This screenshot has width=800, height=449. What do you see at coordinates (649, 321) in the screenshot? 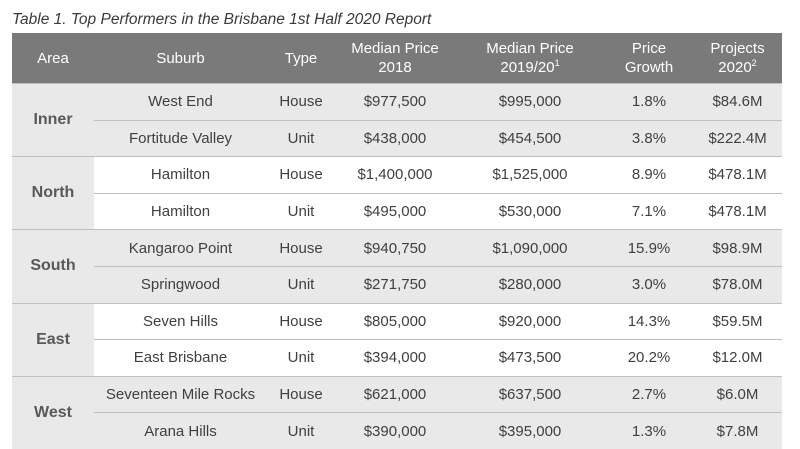
I see `growth-cell: 14.3%` at bounding box center [649, 321].